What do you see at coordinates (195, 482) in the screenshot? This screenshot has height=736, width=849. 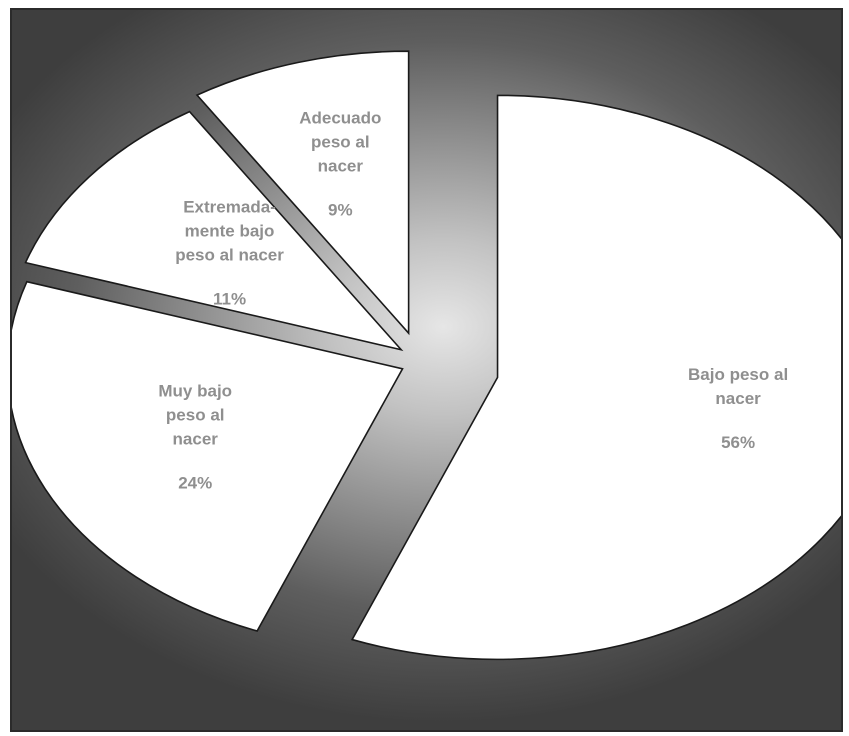 I see `slice-value-label: 24%` at bounding box center [195, 482].